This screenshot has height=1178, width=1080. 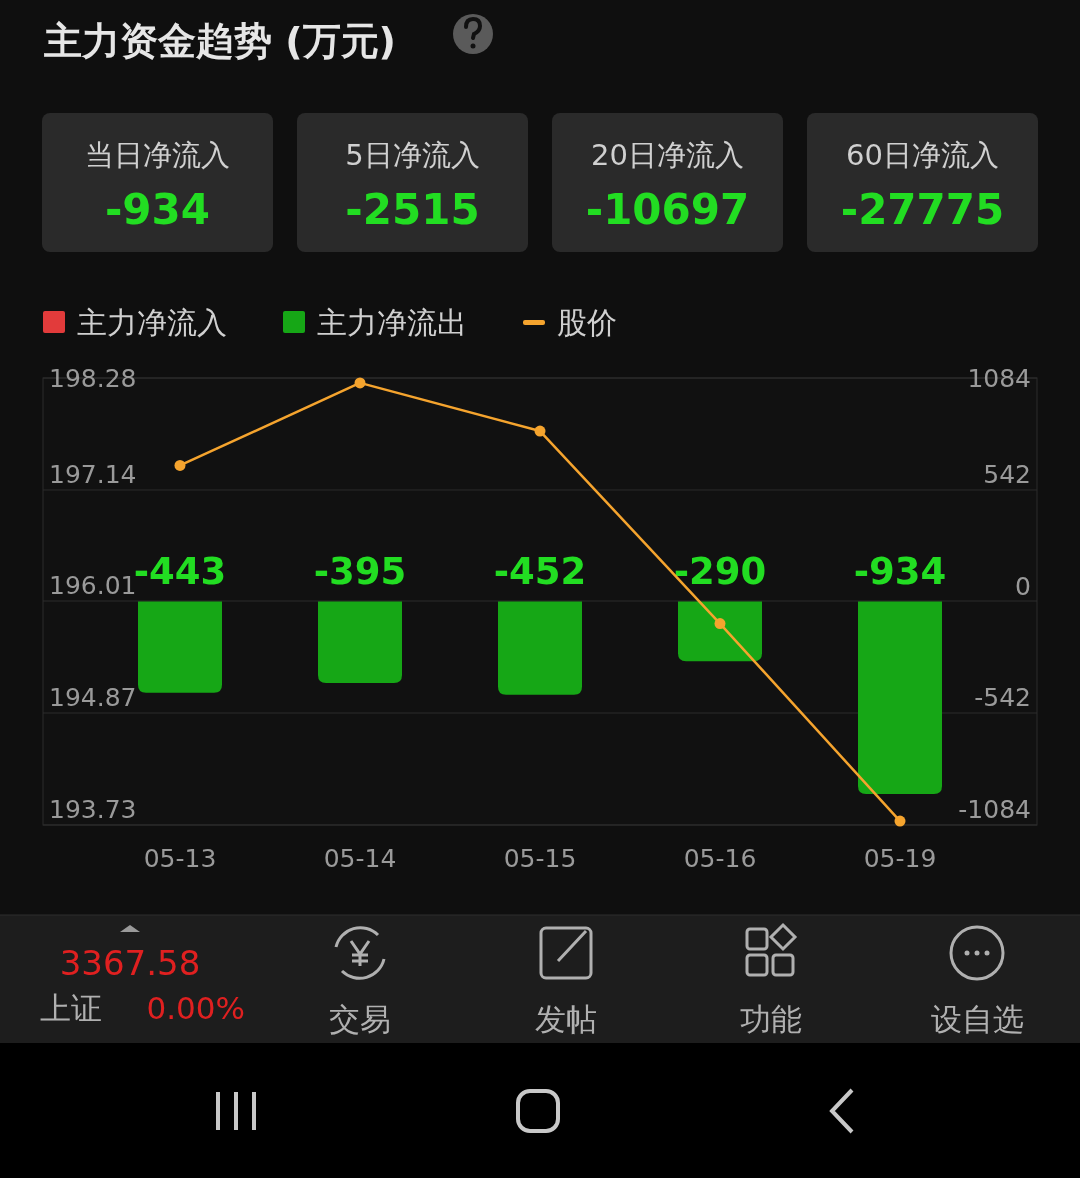 I want to click on x-tick-label: 05-13, so click(x=180, y=858).